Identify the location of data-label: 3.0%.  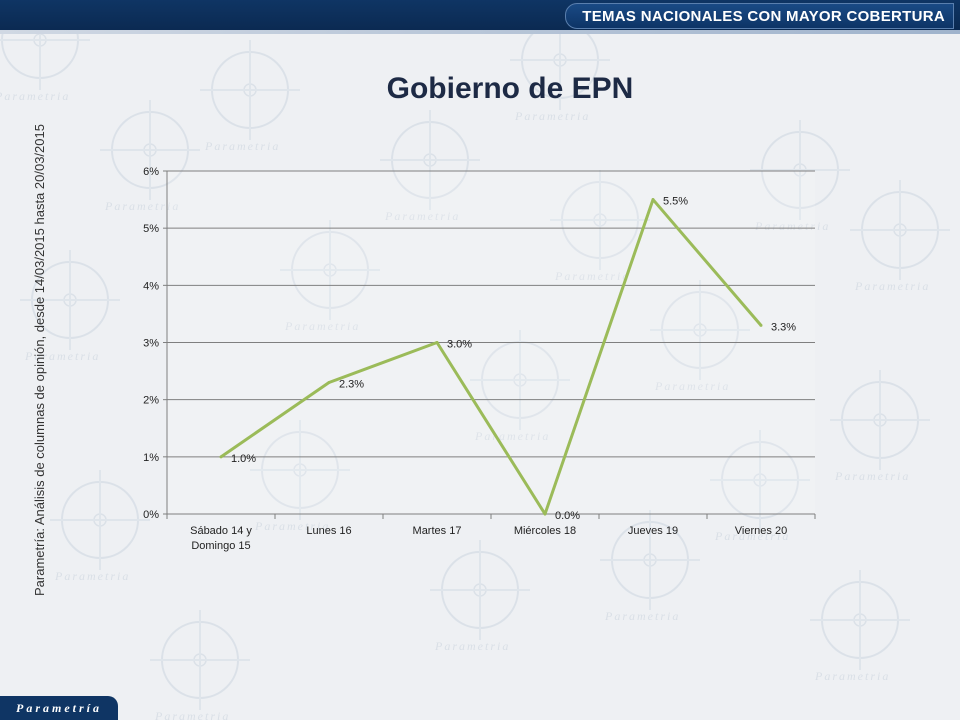
(459, 345).